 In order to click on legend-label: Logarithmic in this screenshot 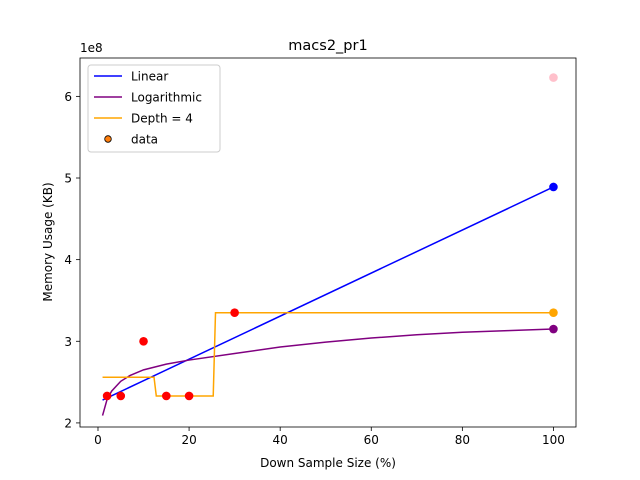, I will do `click(166, 98)`.